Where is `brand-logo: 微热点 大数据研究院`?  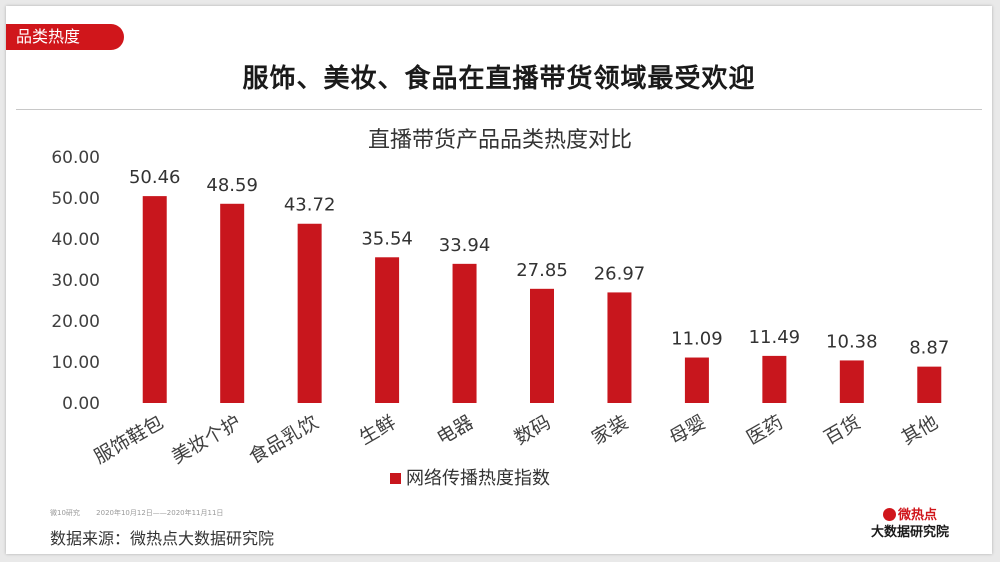
brand-logo: 微热点 大数据研究院 is located at coordinates (910, 527).